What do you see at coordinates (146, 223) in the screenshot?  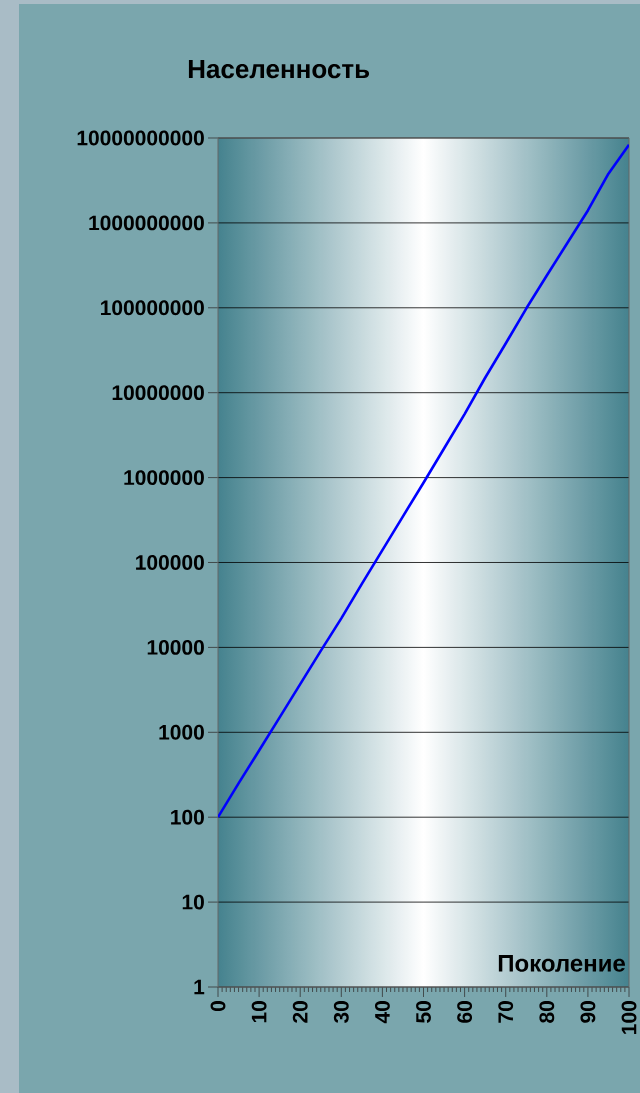 I see `y-tick-label: 1000000000` at bounding box center [146, 223].